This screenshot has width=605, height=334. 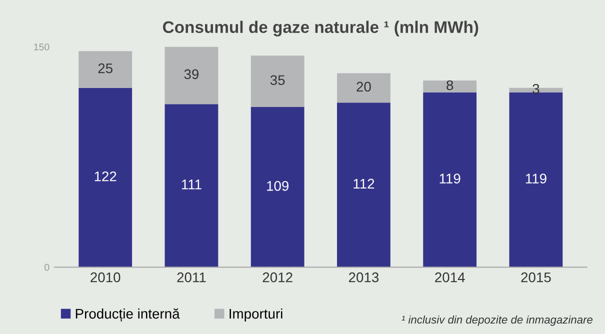 I want to click on y-tick-label: 150, so click(x=42, y=46).